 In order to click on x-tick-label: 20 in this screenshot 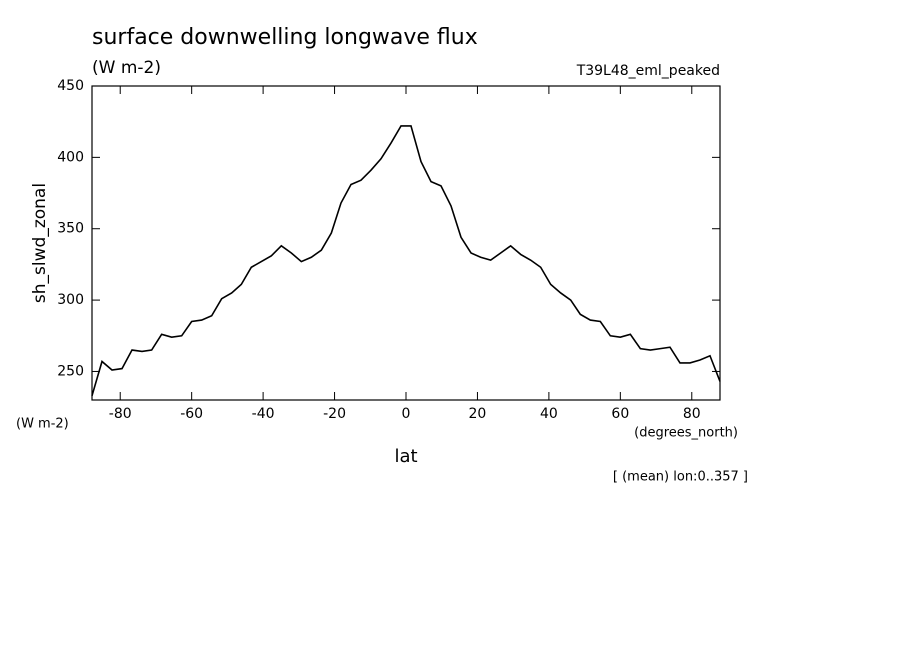, I will do `click(478, 414)`.